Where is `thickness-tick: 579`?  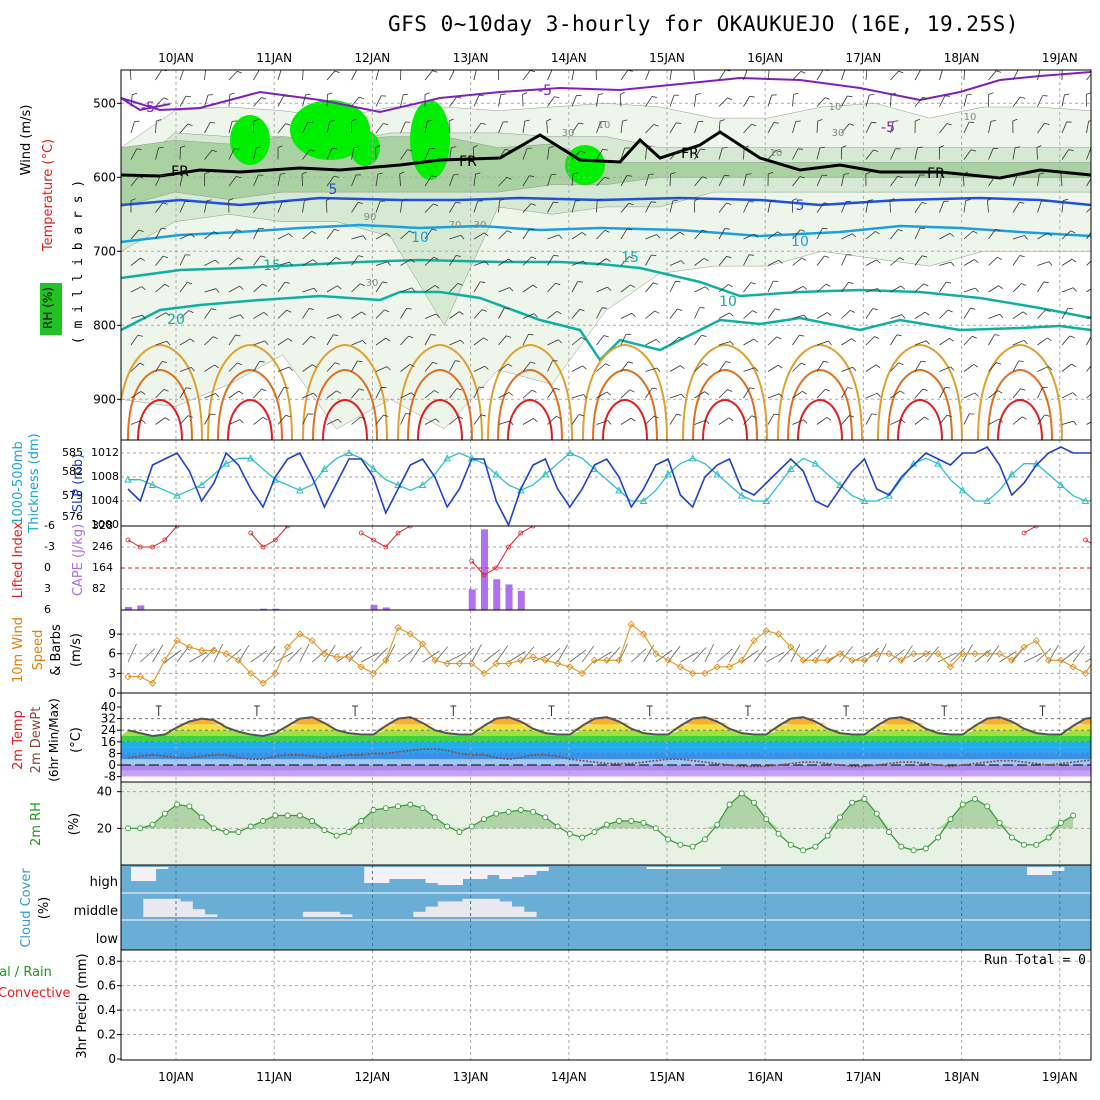 thickness-tick: 579 is located at coordinates (72, 495).